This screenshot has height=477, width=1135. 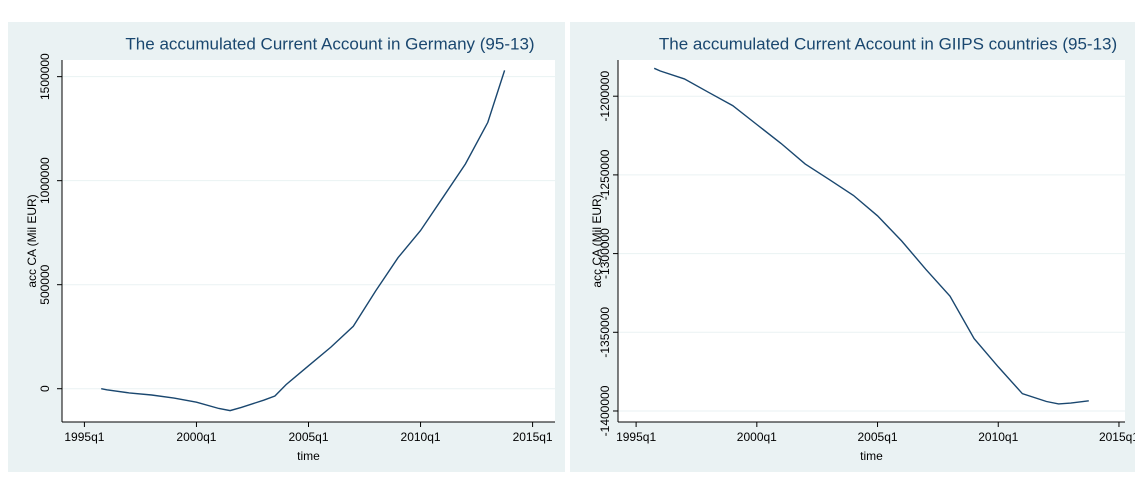 I want to click on y-tick-label: 500000, so click(x=45, y=284).